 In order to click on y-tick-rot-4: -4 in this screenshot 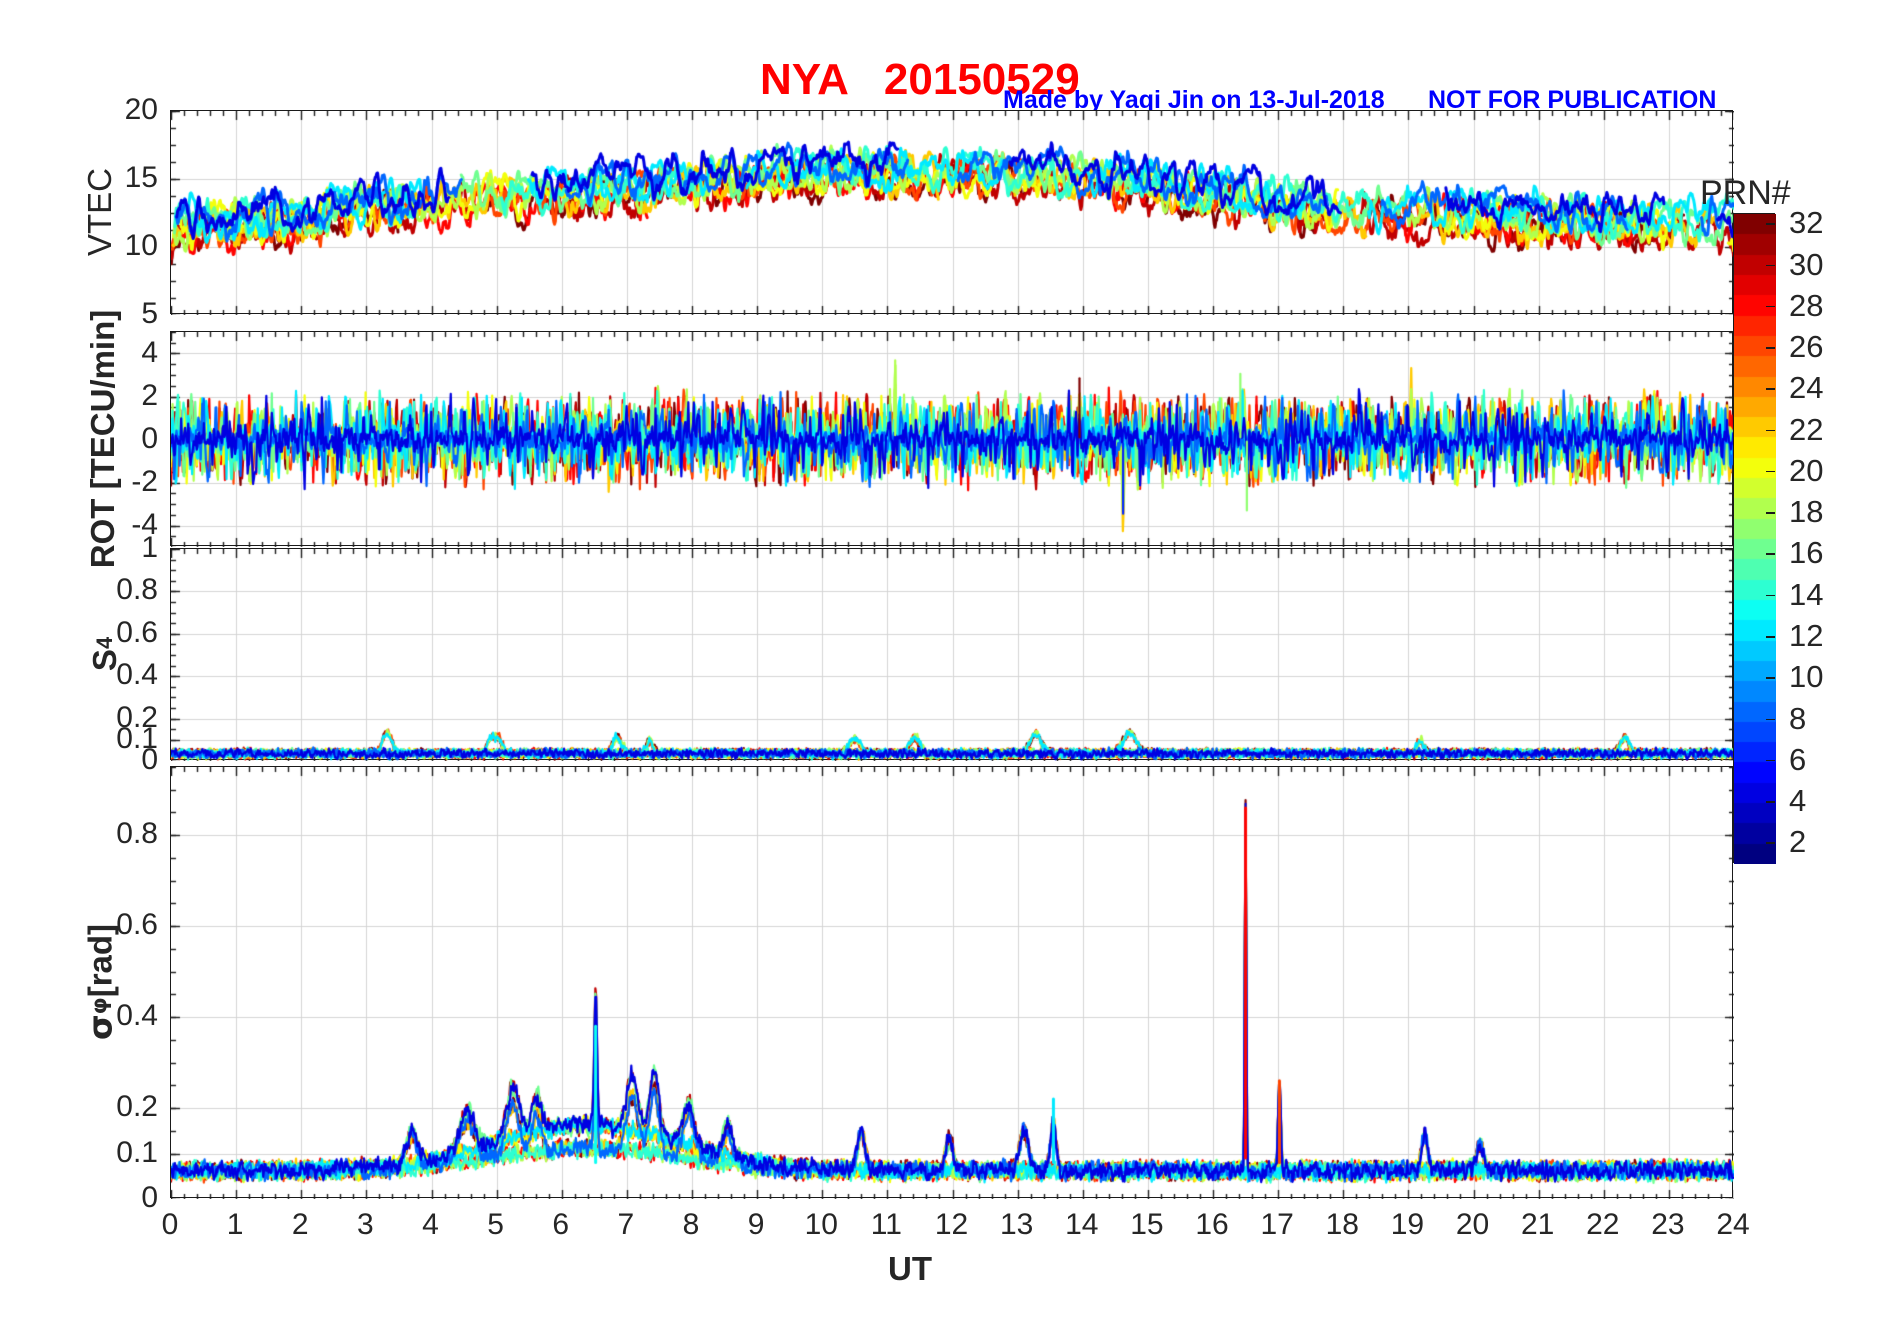, I will do `click(144, 524)`.